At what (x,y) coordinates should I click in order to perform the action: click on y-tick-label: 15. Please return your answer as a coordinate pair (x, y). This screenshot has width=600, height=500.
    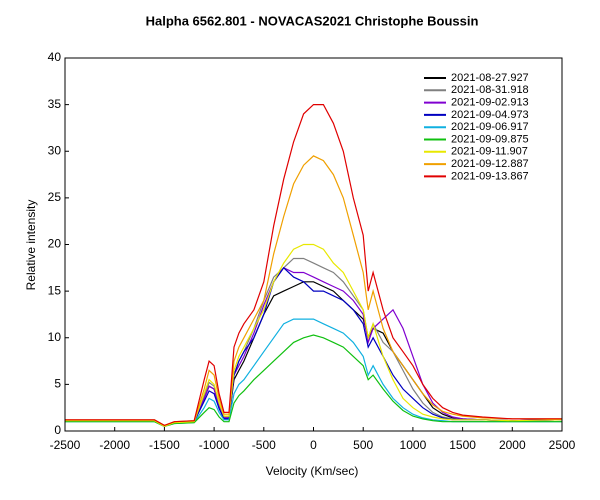
    Looking at the image, I should click on (55, 290).